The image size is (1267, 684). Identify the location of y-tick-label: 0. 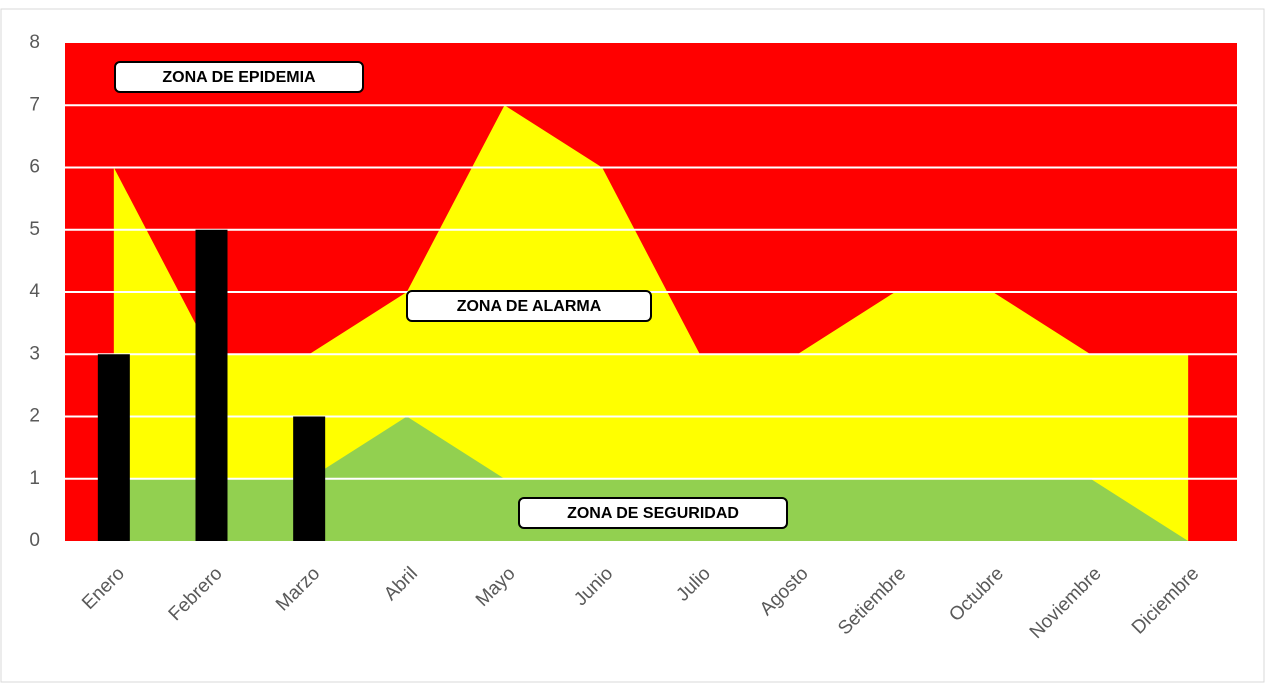
(34, 540).